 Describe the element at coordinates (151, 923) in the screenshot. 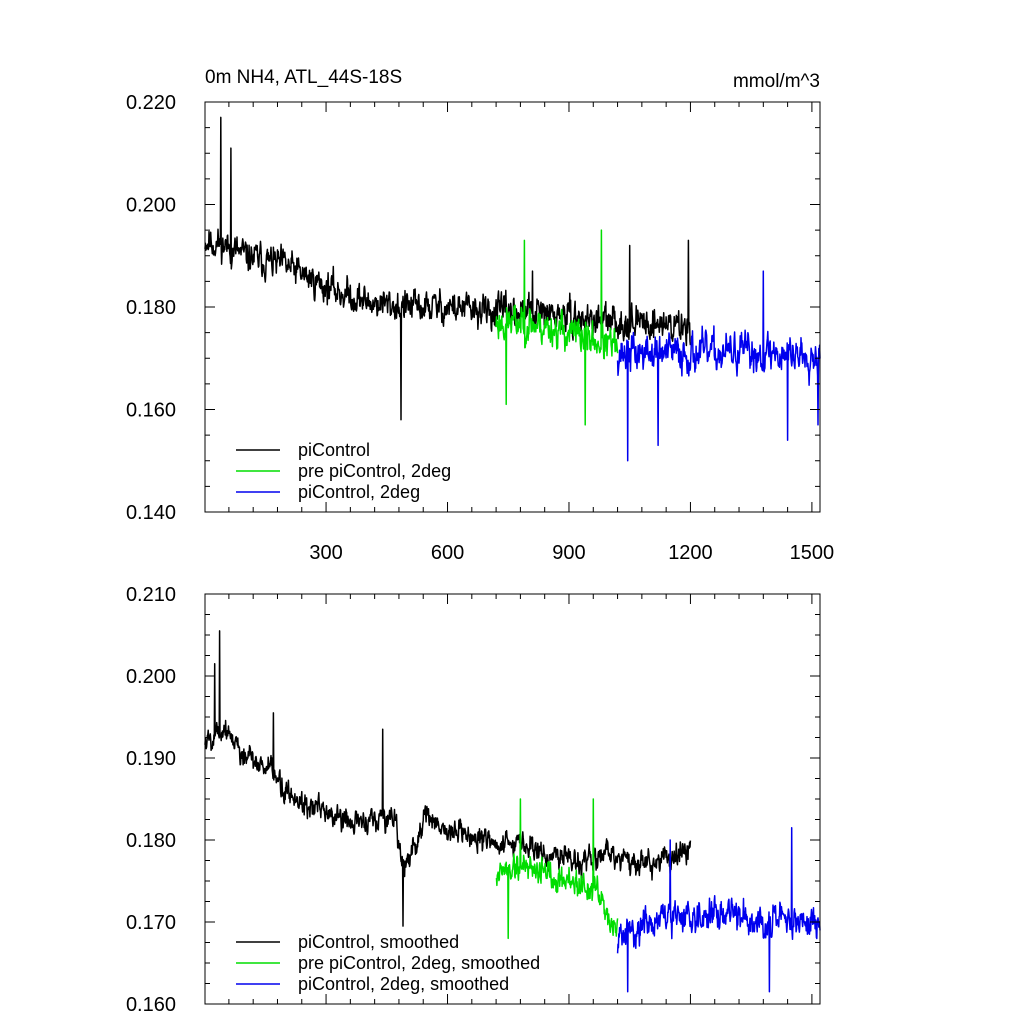

I see `y-tick-label: 0.170` at that location.